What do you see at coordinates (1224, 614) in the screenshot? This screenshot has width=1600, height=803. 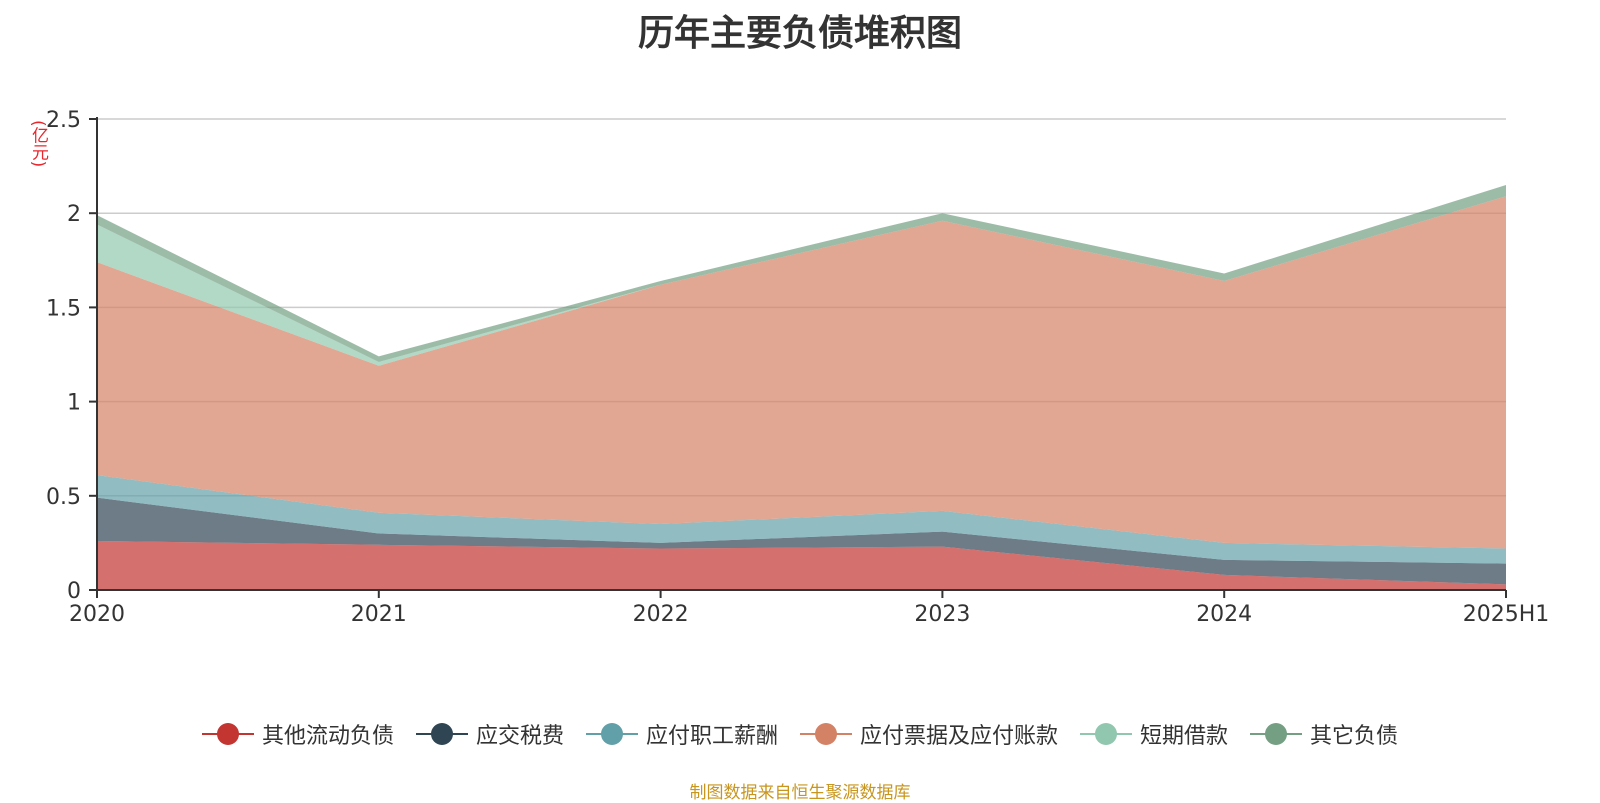 I see `x-tick-label: 2024` at bounding box center [1224, 614].